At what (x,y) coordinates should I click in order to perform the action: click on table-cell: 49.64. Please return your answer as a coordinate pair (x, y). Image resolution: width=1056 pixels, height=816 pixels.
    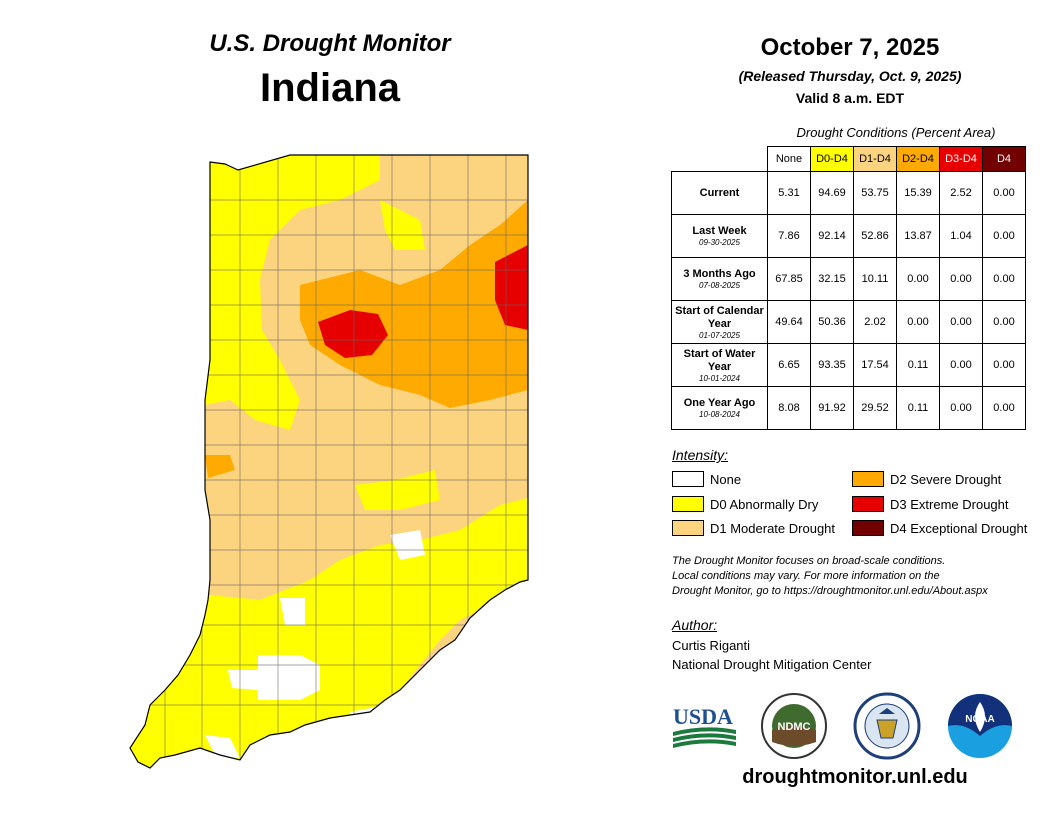
    Looking at the image, I should click on (789, 322).